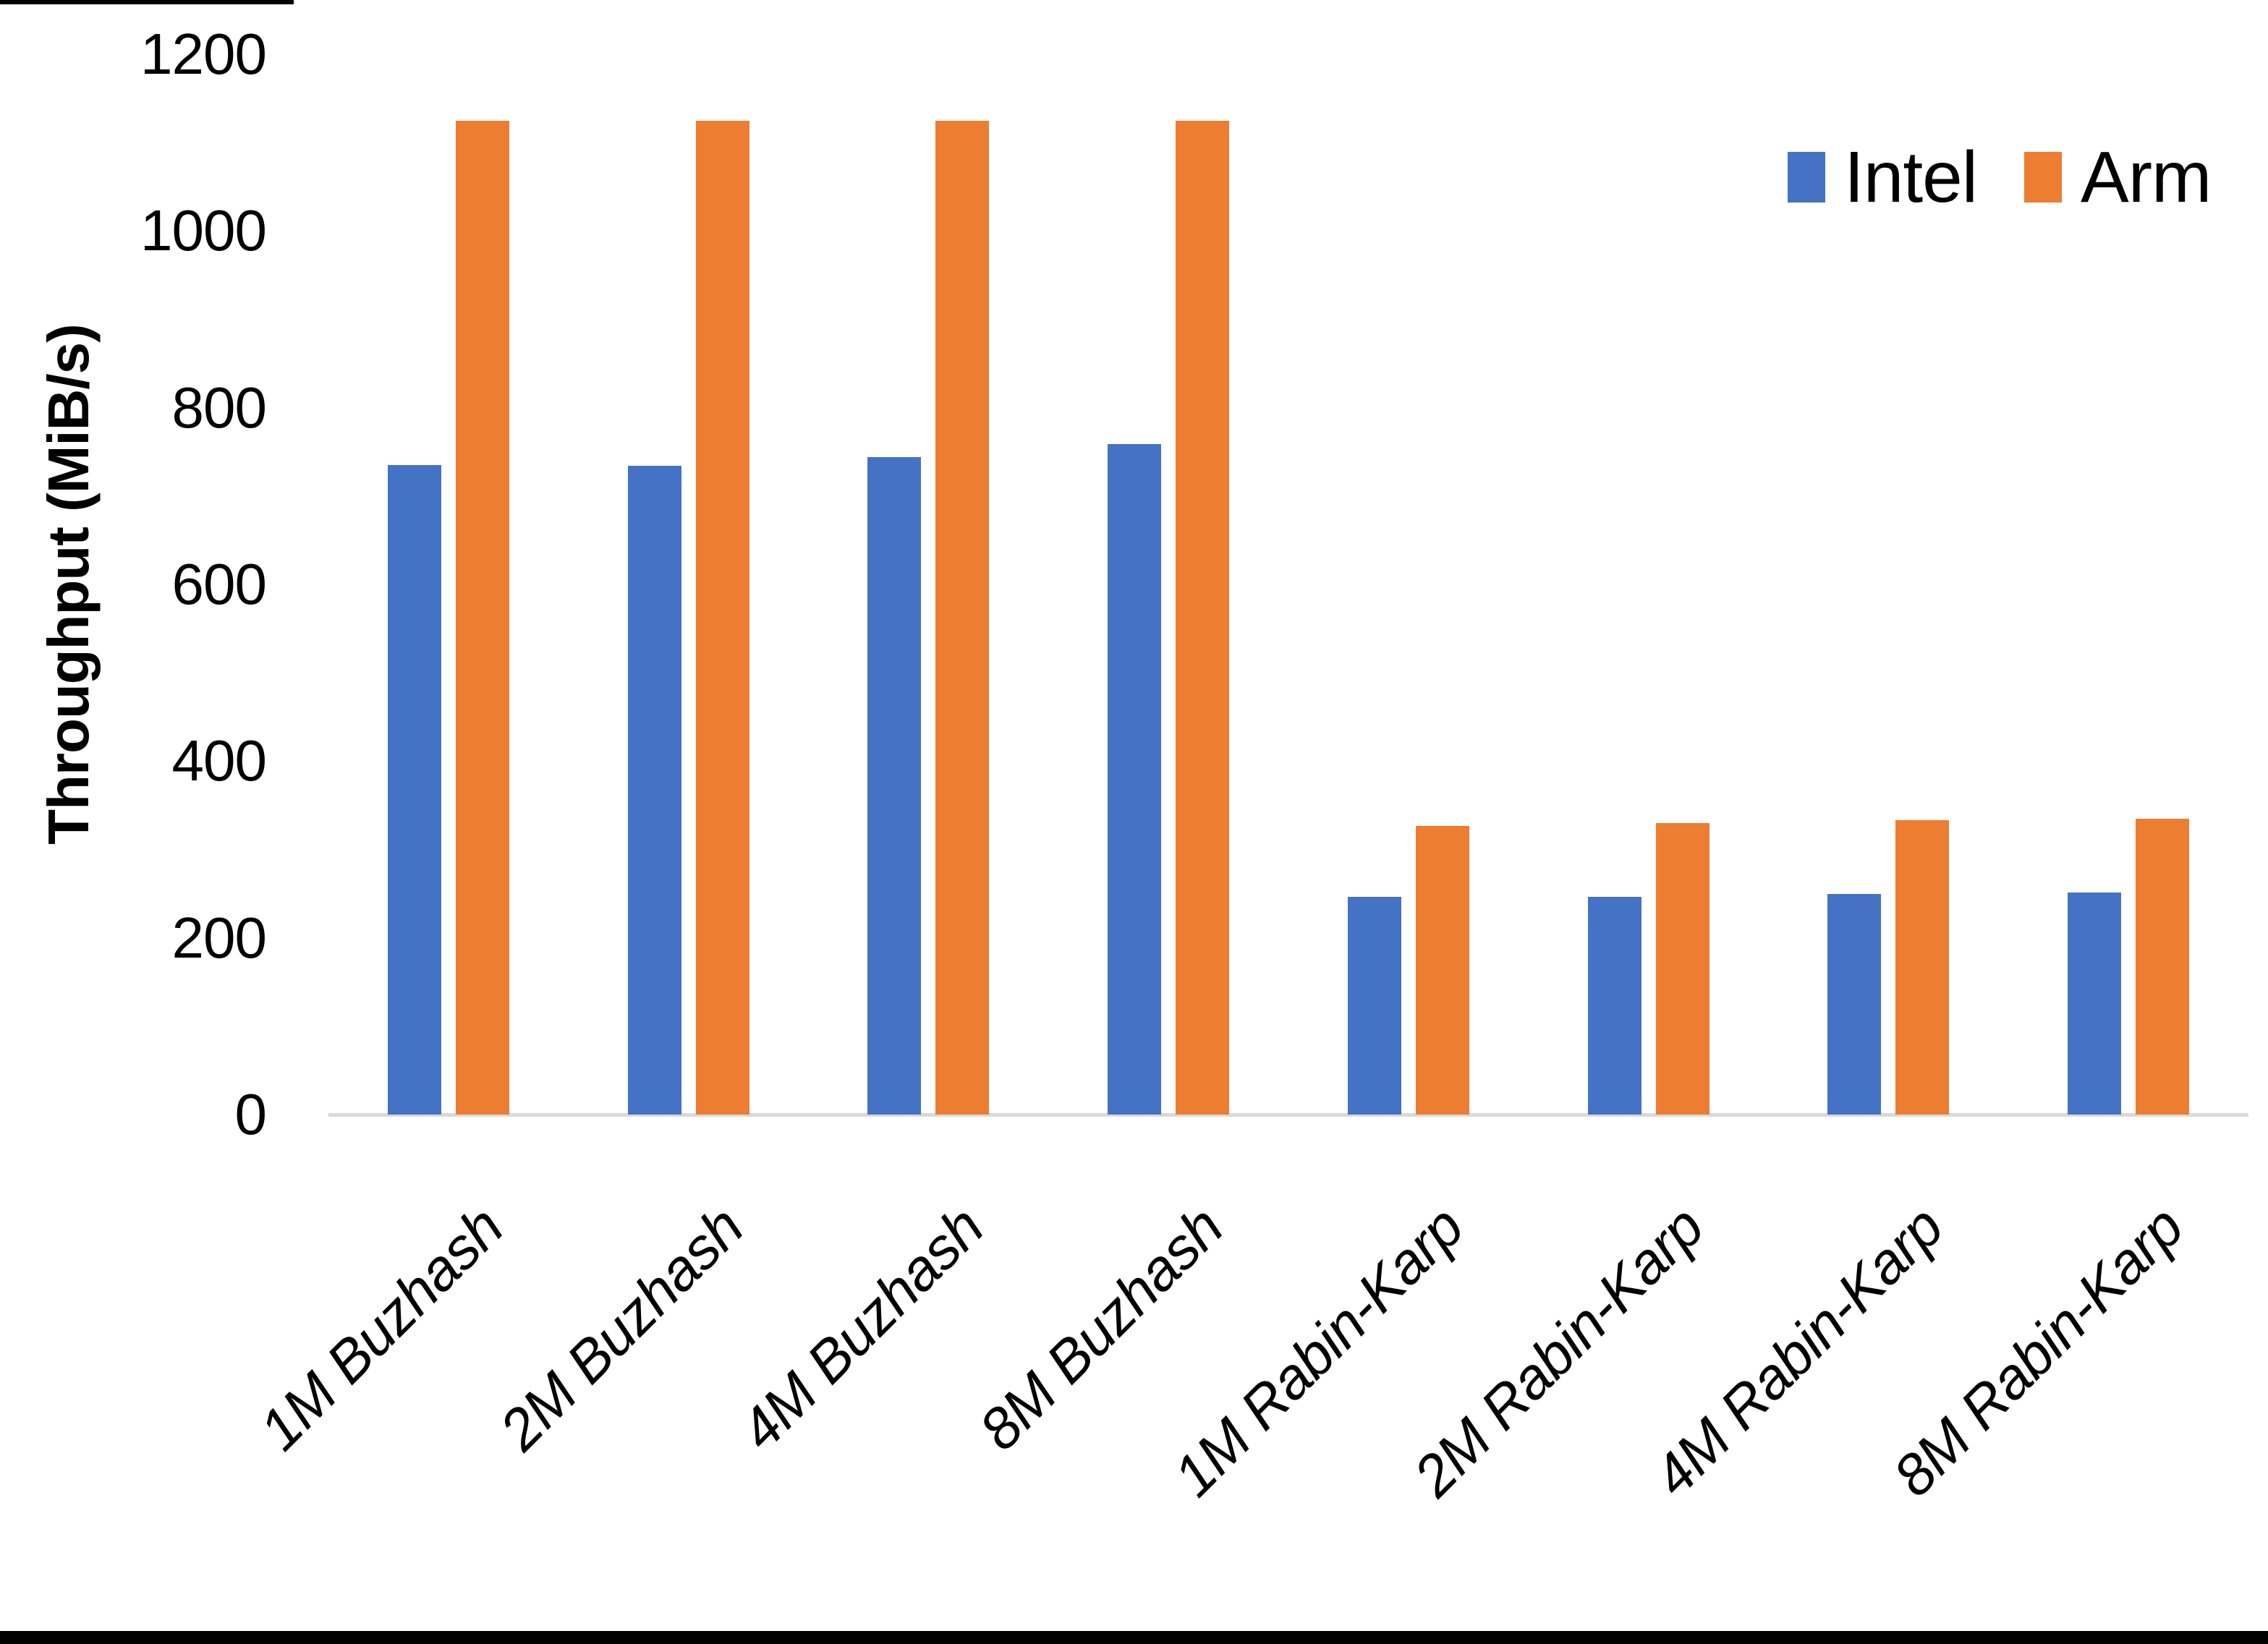  What do you see at coordinates (448, 584) in the screenshot?
I see `bar-group-1m-buzhash` at bounding box center [448, 584].